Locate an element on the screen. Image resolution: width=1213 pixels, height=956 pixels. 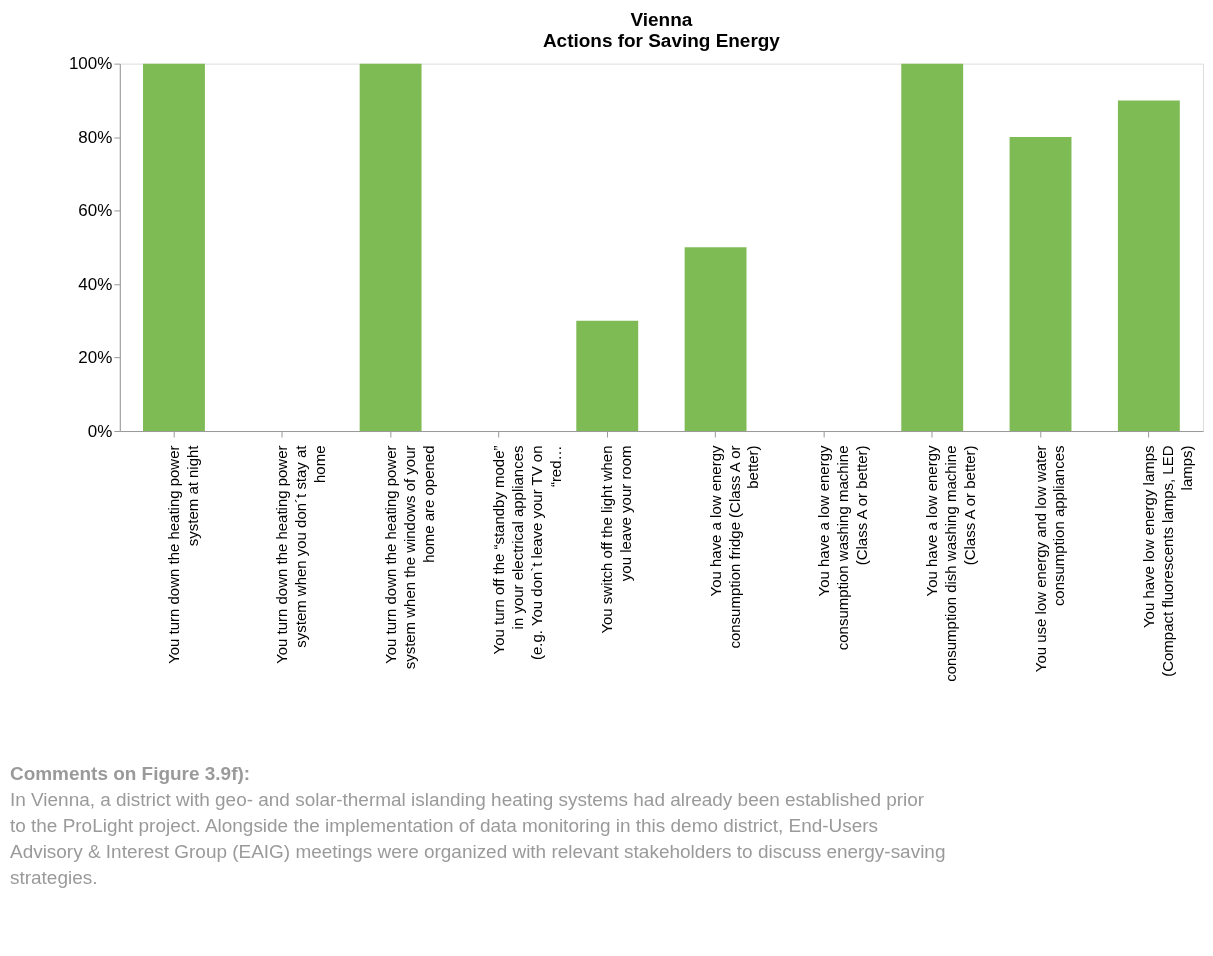
y-tick-label: 40% is located at coordinates (95, 284).